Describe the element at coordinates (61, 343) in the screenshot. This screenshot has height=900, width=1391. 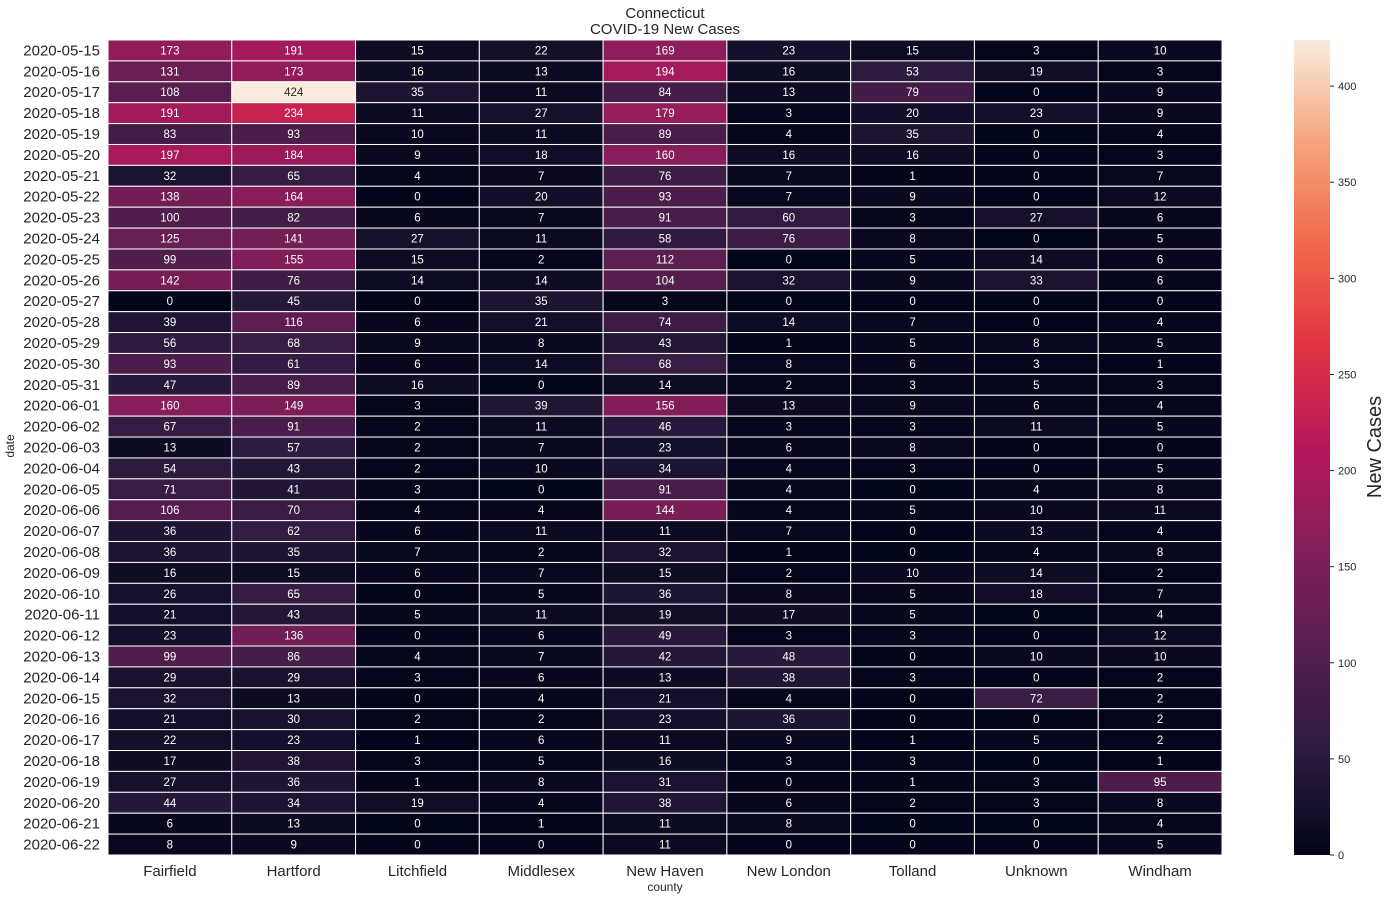
I see `y-tick-label: 2020-05-29` at that location.